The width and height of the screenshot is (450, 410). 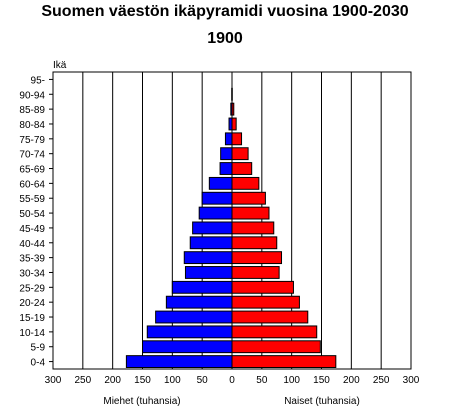 What do you see at coordinates (38, 363) in the screenshot?
I see `age-tick-label: 0-4` at bounding box center [38, 363].